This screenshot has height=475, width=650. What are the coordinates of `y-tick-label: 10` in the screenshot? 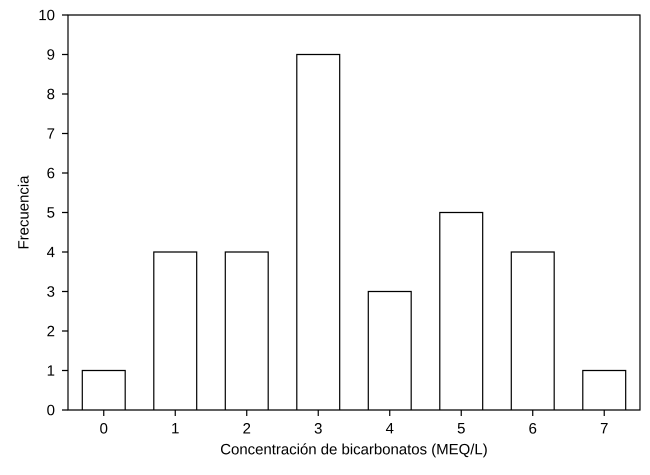 It's located at (46, 15).